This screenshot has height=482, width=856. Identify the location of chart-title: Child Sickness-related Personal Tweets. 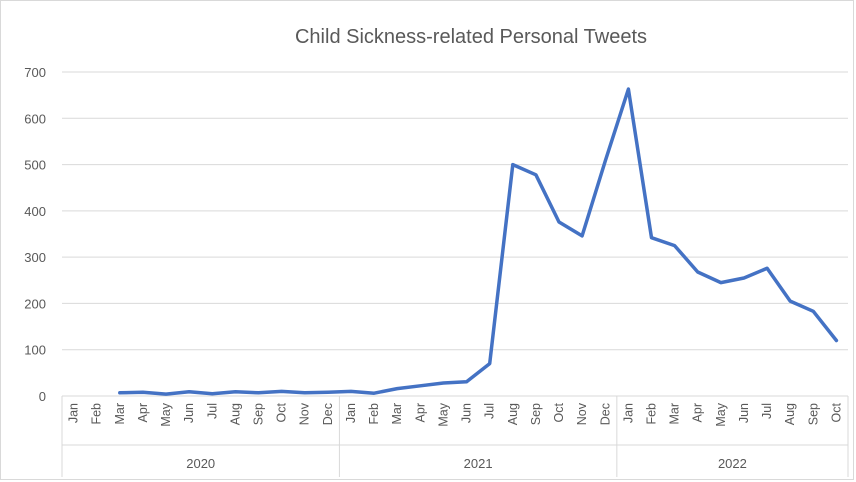
(471, 37).